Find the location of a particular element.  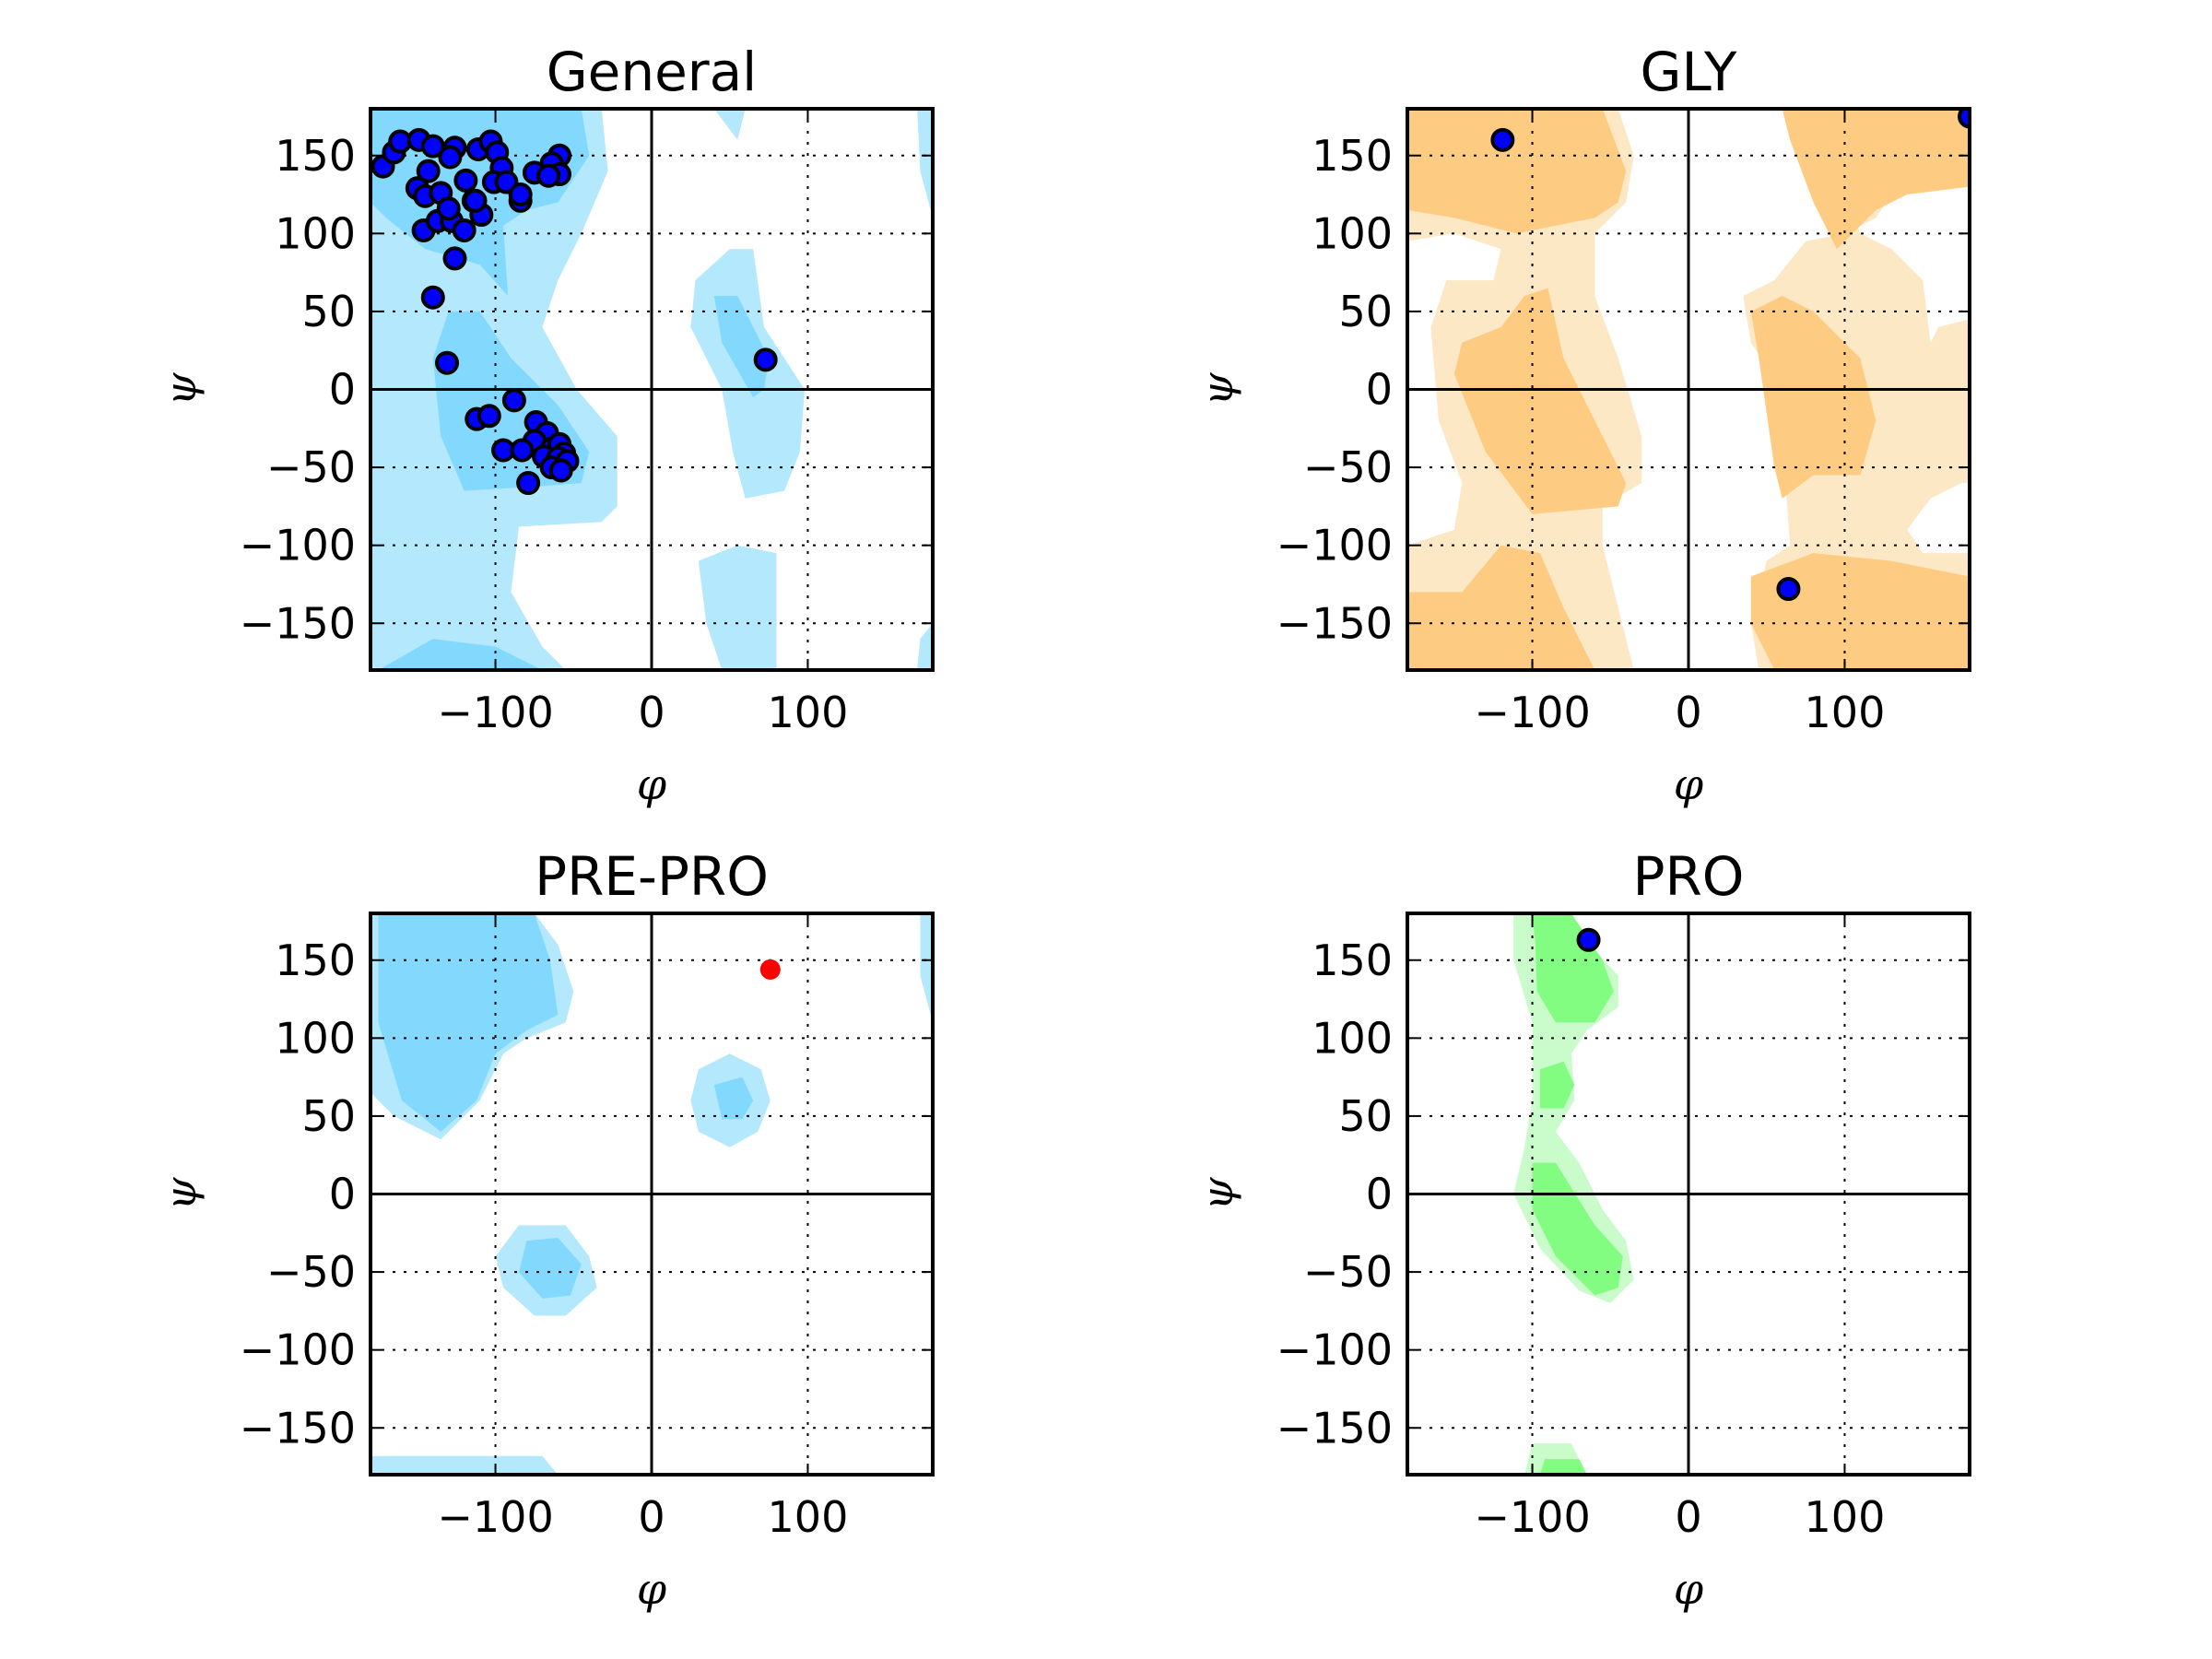

panel-title: GLY is located at coordinates (1689, 72).